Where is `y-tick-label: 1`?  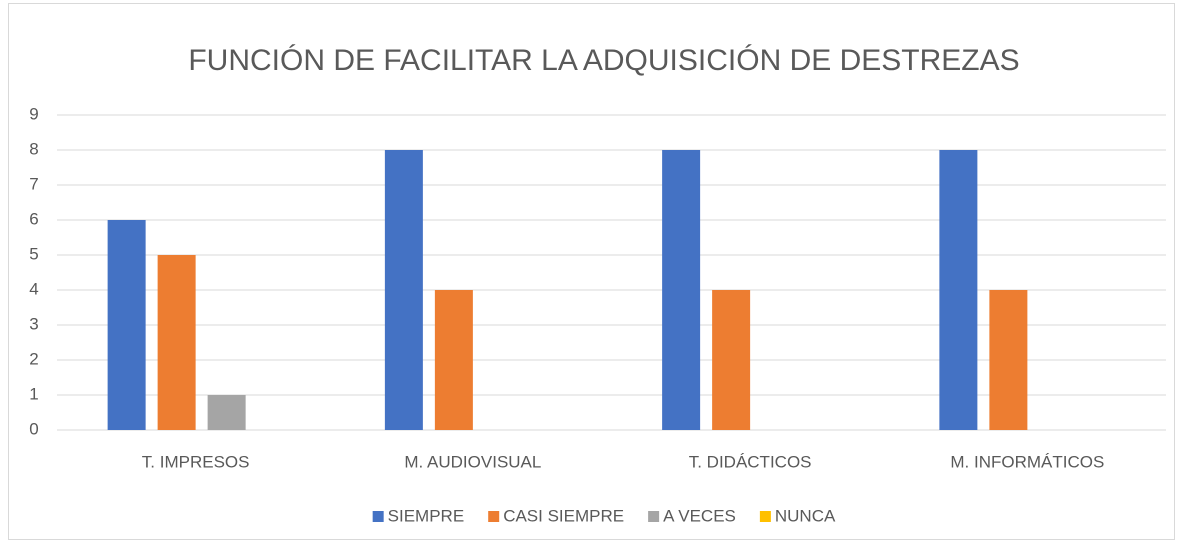
y-tick-label: 1 is located at coordinates (33, 393).